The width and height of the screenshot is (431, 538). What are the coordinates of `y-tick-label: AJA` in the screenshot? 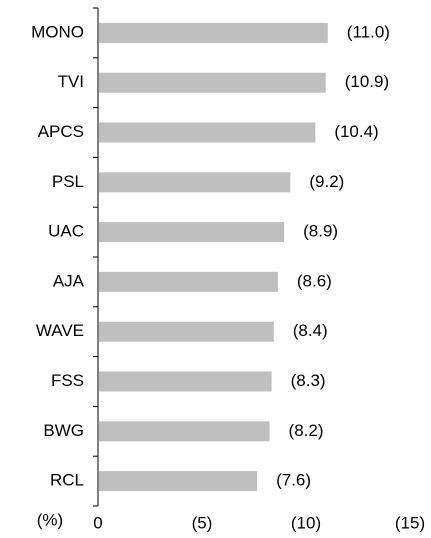 It's located at (69, 280).